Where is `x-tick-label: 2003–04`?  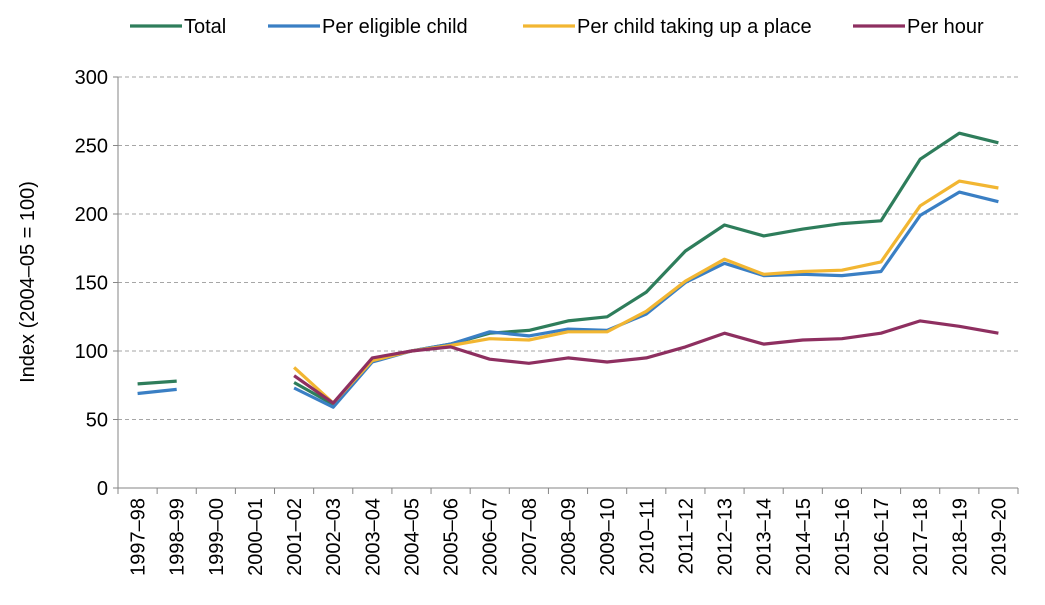 x-tick-label: 2003–04 is located at coordinates (373, 537).